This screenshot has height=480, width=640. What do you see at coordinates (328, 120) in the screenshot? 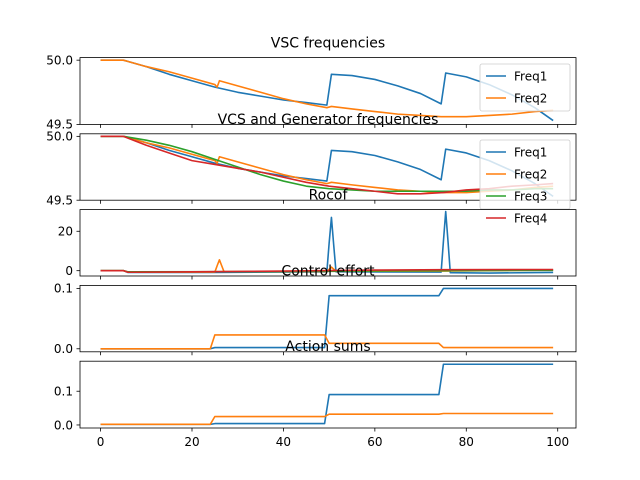
I see `subplot-title: VCS and Generator frequencies` at bounding box center [328, 120].